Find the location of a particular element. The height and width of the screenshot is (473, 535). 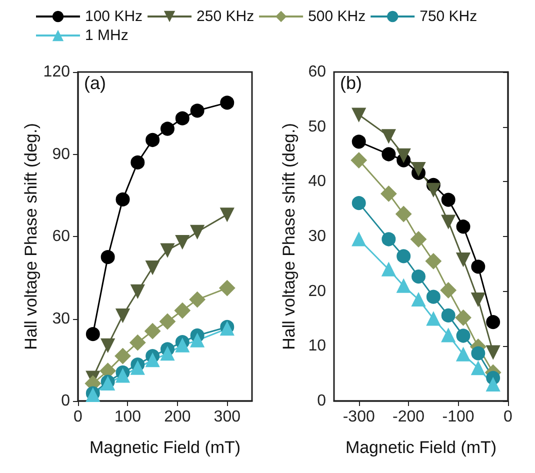

legend-label: 750 KHz is located at coordinates (449, 16).